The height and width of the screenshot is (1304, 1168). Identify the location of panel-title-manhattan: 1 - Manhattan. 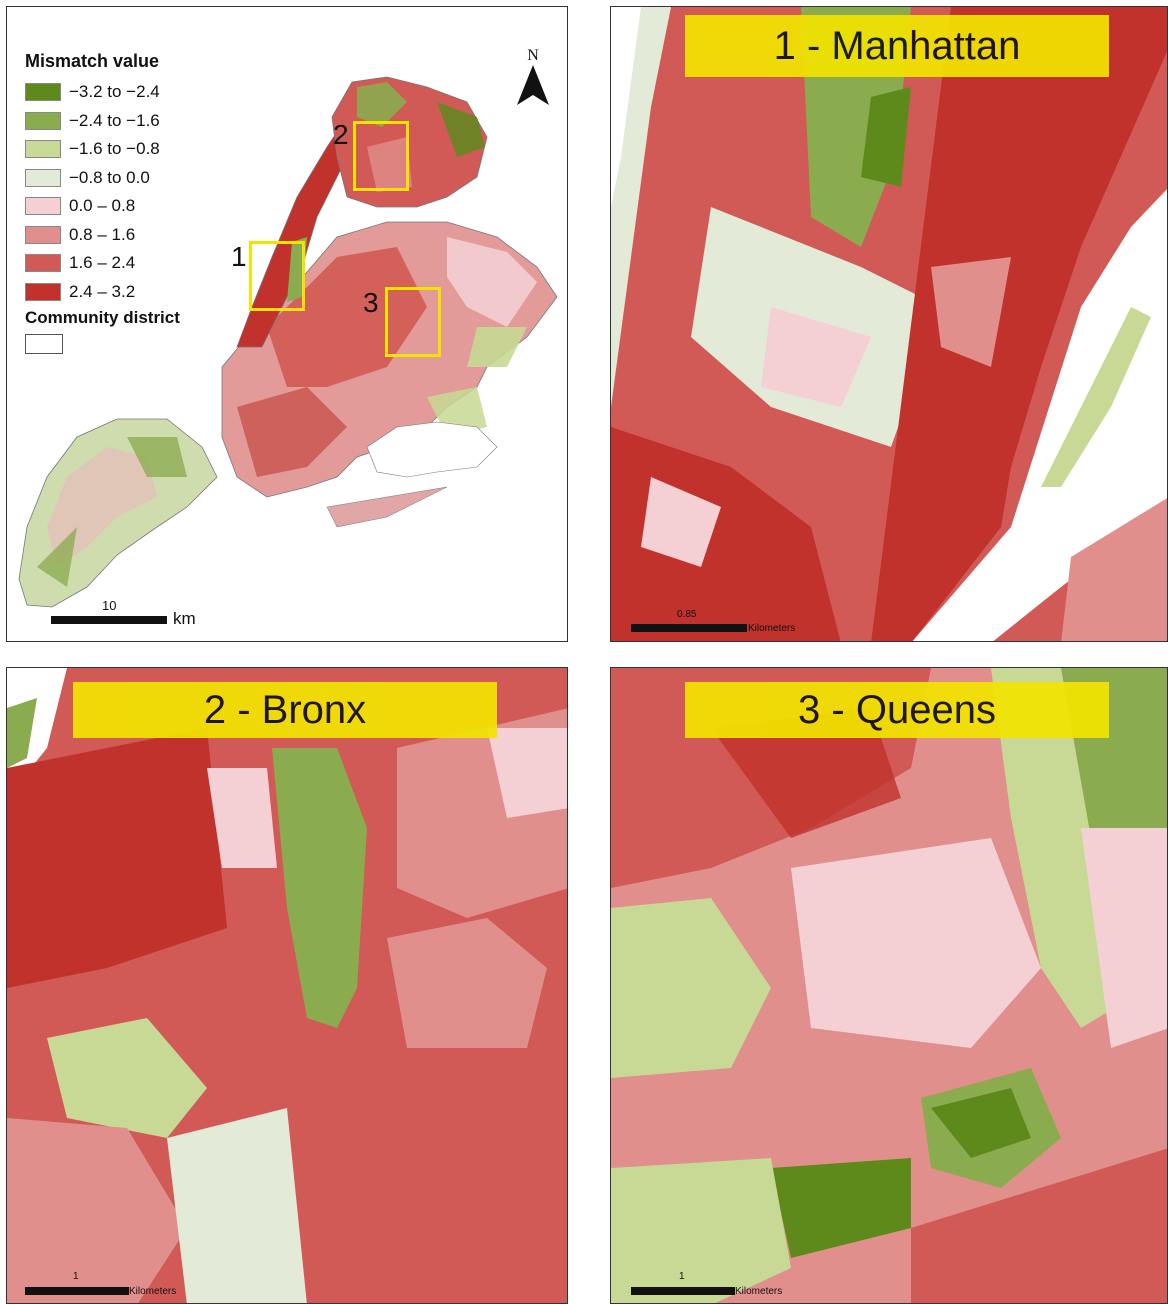
(897, 46).